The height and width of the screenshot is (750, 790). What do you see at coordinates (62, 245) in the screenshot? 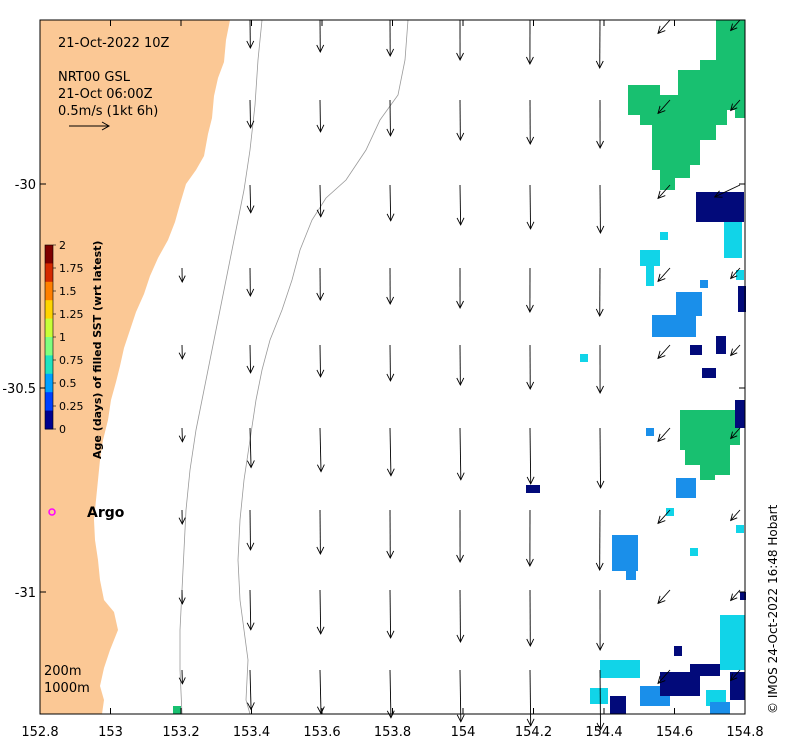
I see `colorbar-label: 2` at bounding box center [62, 245].